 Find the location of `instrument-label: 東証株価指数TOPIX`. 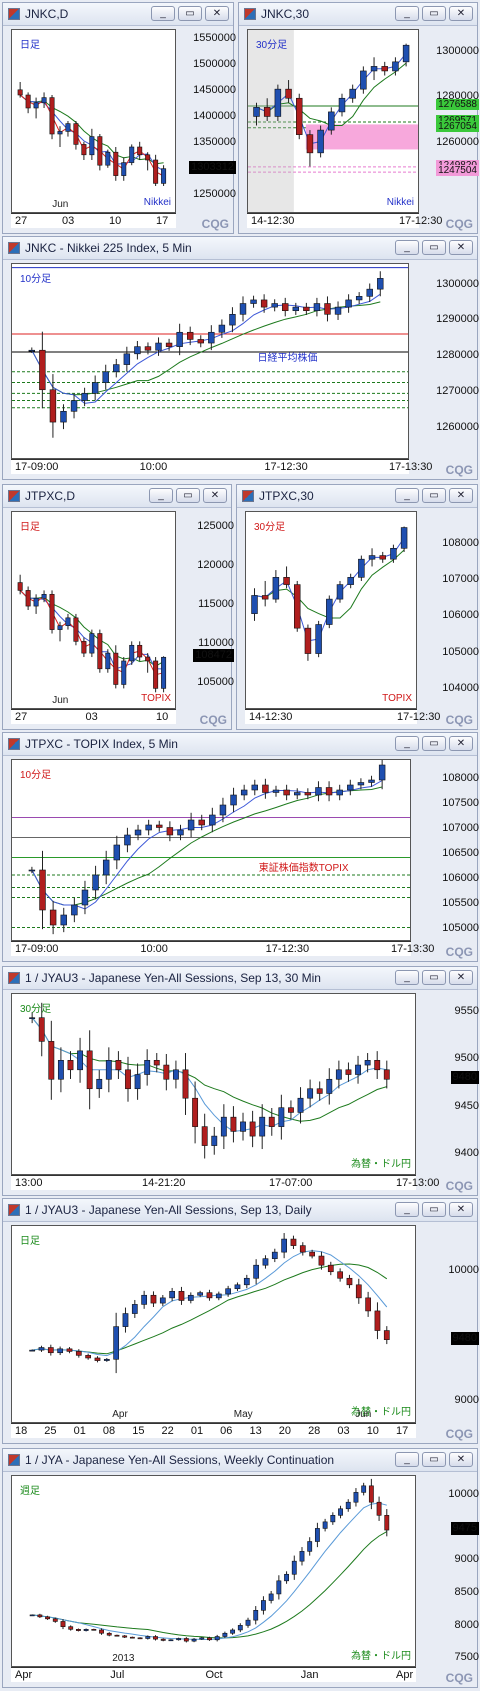

instrument-label: 東証株価指数TOPIX is located at coordinates (303, 868).